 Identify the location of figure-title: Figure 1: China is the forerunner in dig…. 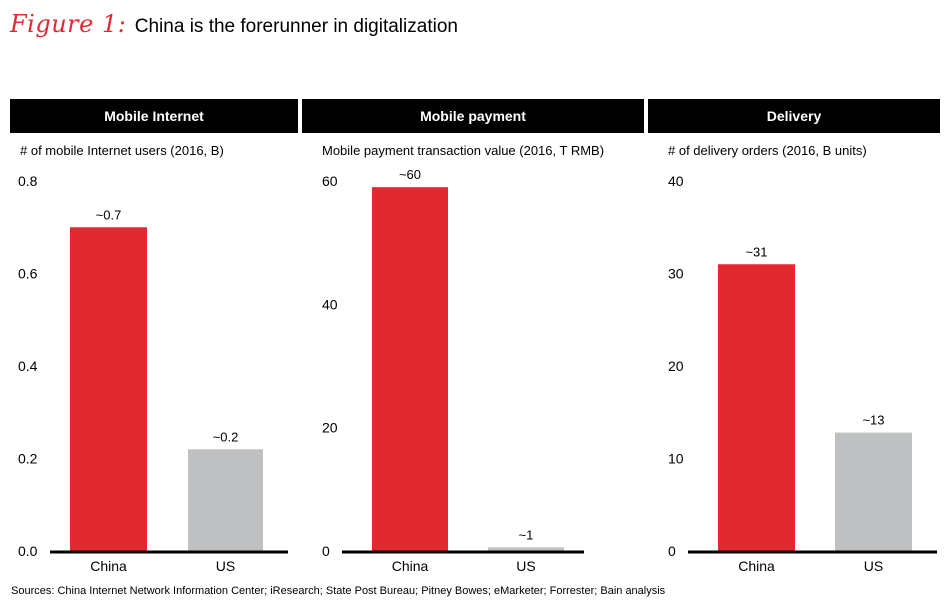
(234, 25).